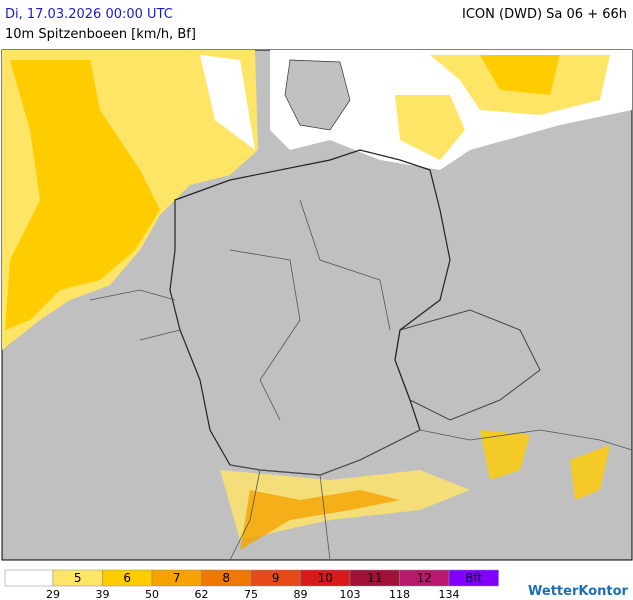 The width and height of the screenshot is (633, 600). I want to click on legend-label: 7, so click(177, 578).